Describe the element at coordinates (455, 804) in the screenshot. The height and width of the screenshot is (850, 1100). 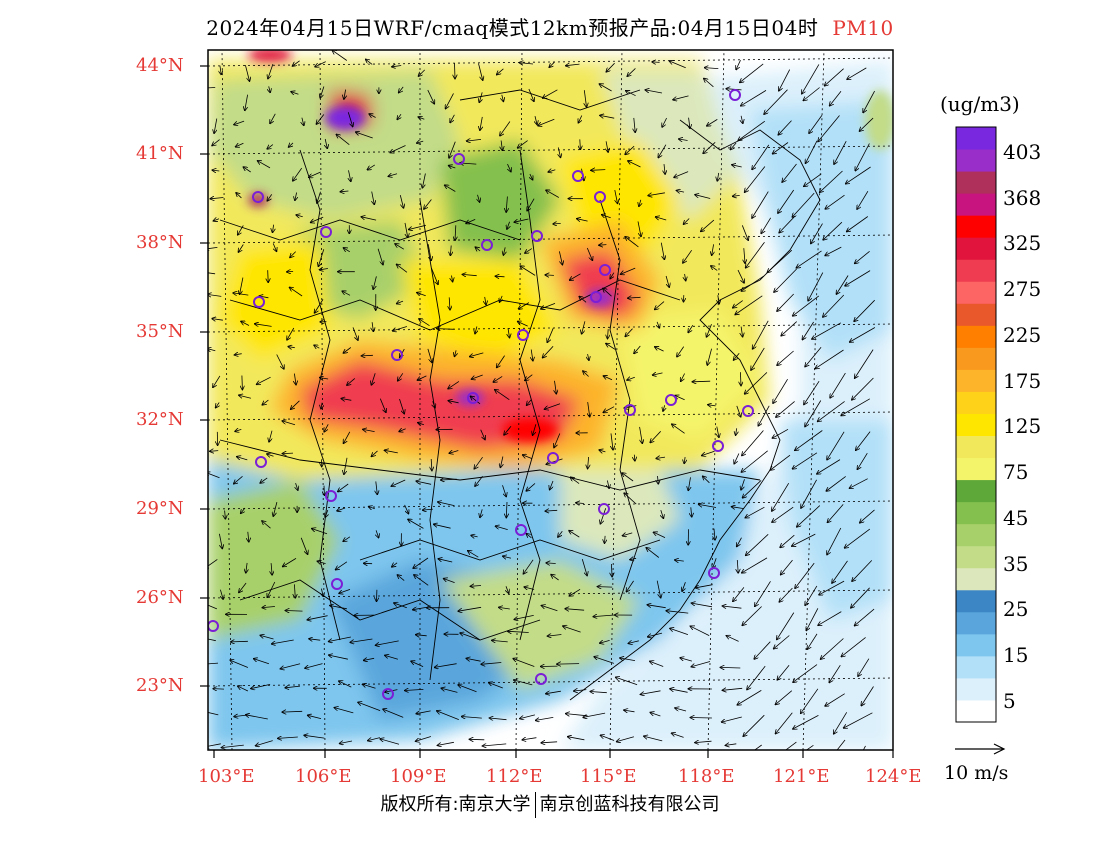
I see `copyright-left: 版权所有:南京大学` at that location.